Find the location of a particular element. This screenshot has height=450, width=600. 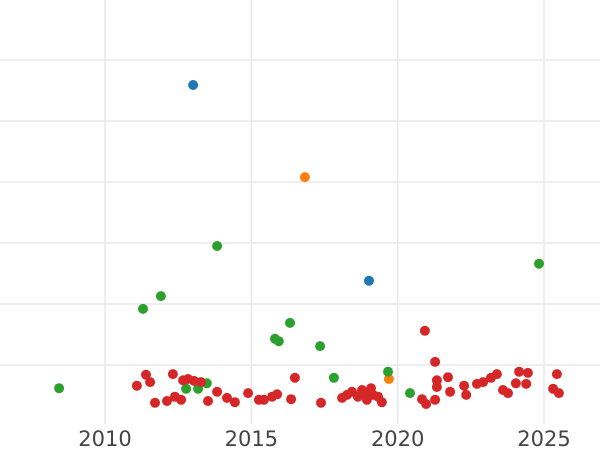

x-tick-label: 2010 is located at coordinates (104, 438).